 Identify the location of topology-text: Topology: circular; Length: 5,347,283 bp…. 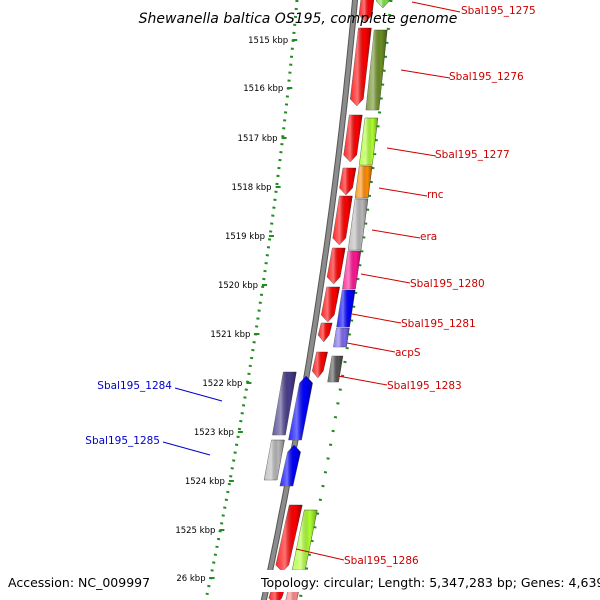
(430, 582).